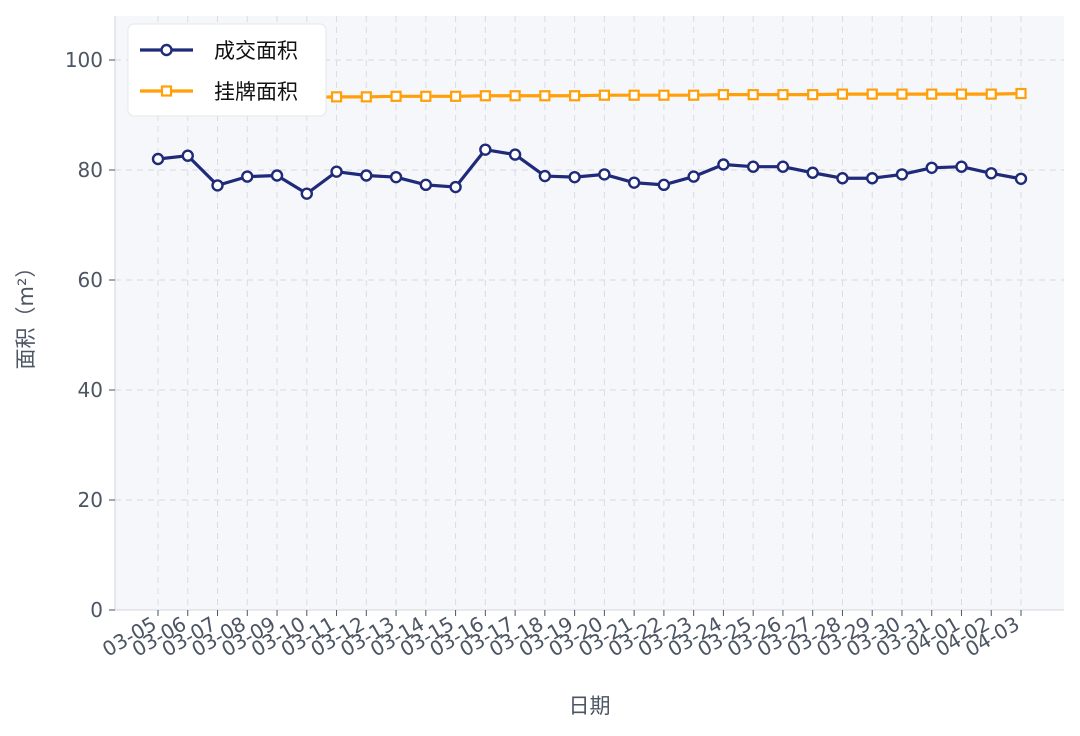  I want to click on y-tick-label: 40, so click(90, 390).